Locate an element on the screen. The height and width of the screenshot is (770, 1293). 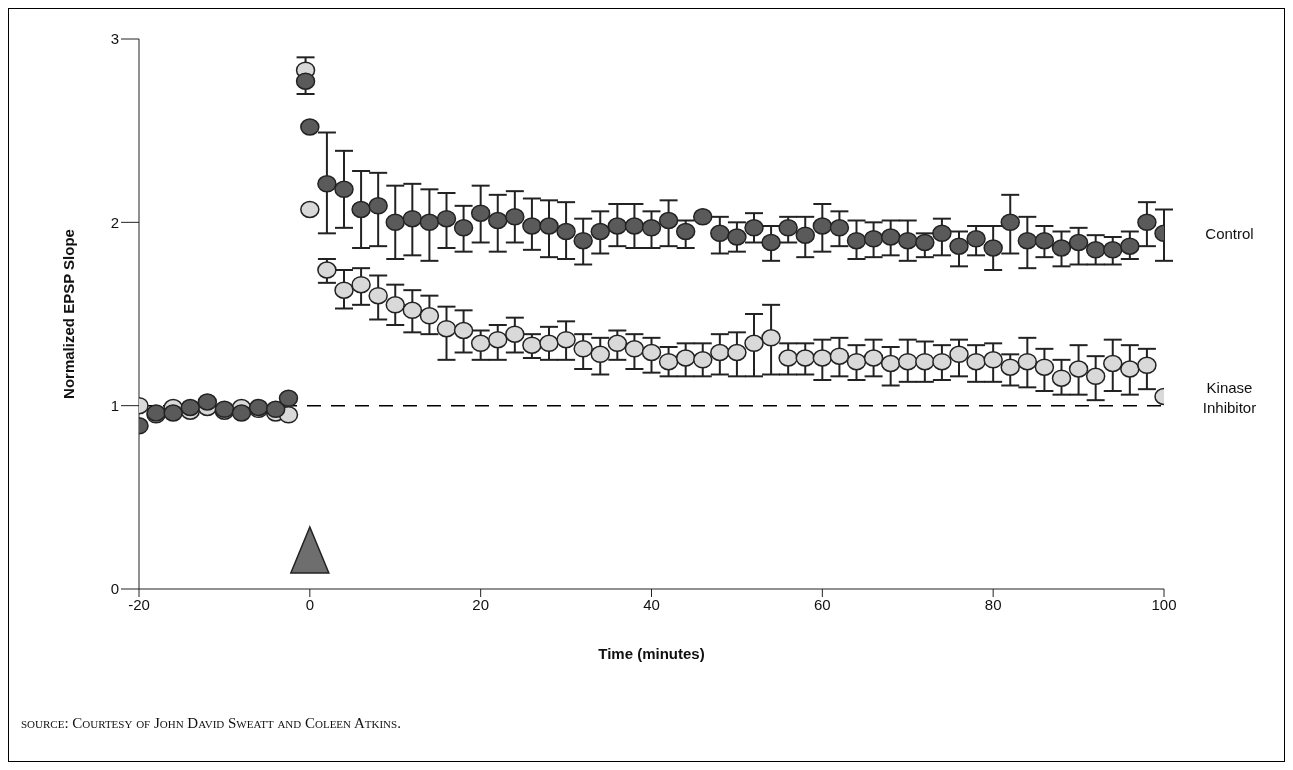
y-tick-label: 1 is located at coordinates (114, 405).